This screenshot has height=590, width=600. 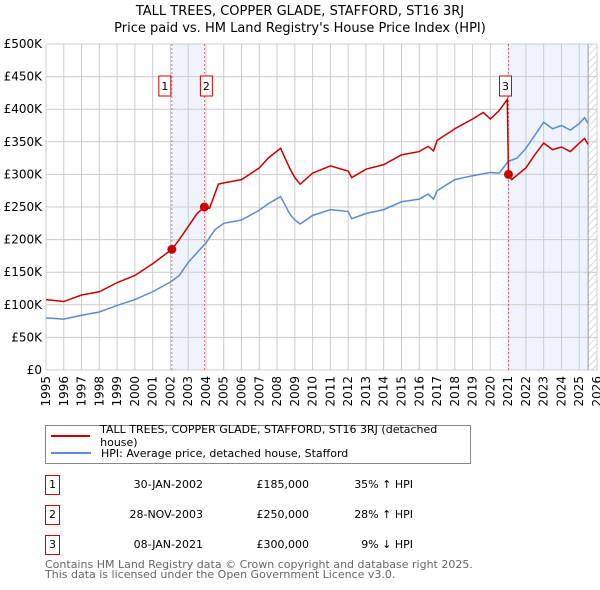 I want to click on x-tick-label: 2013, so click(x=366, y=391).